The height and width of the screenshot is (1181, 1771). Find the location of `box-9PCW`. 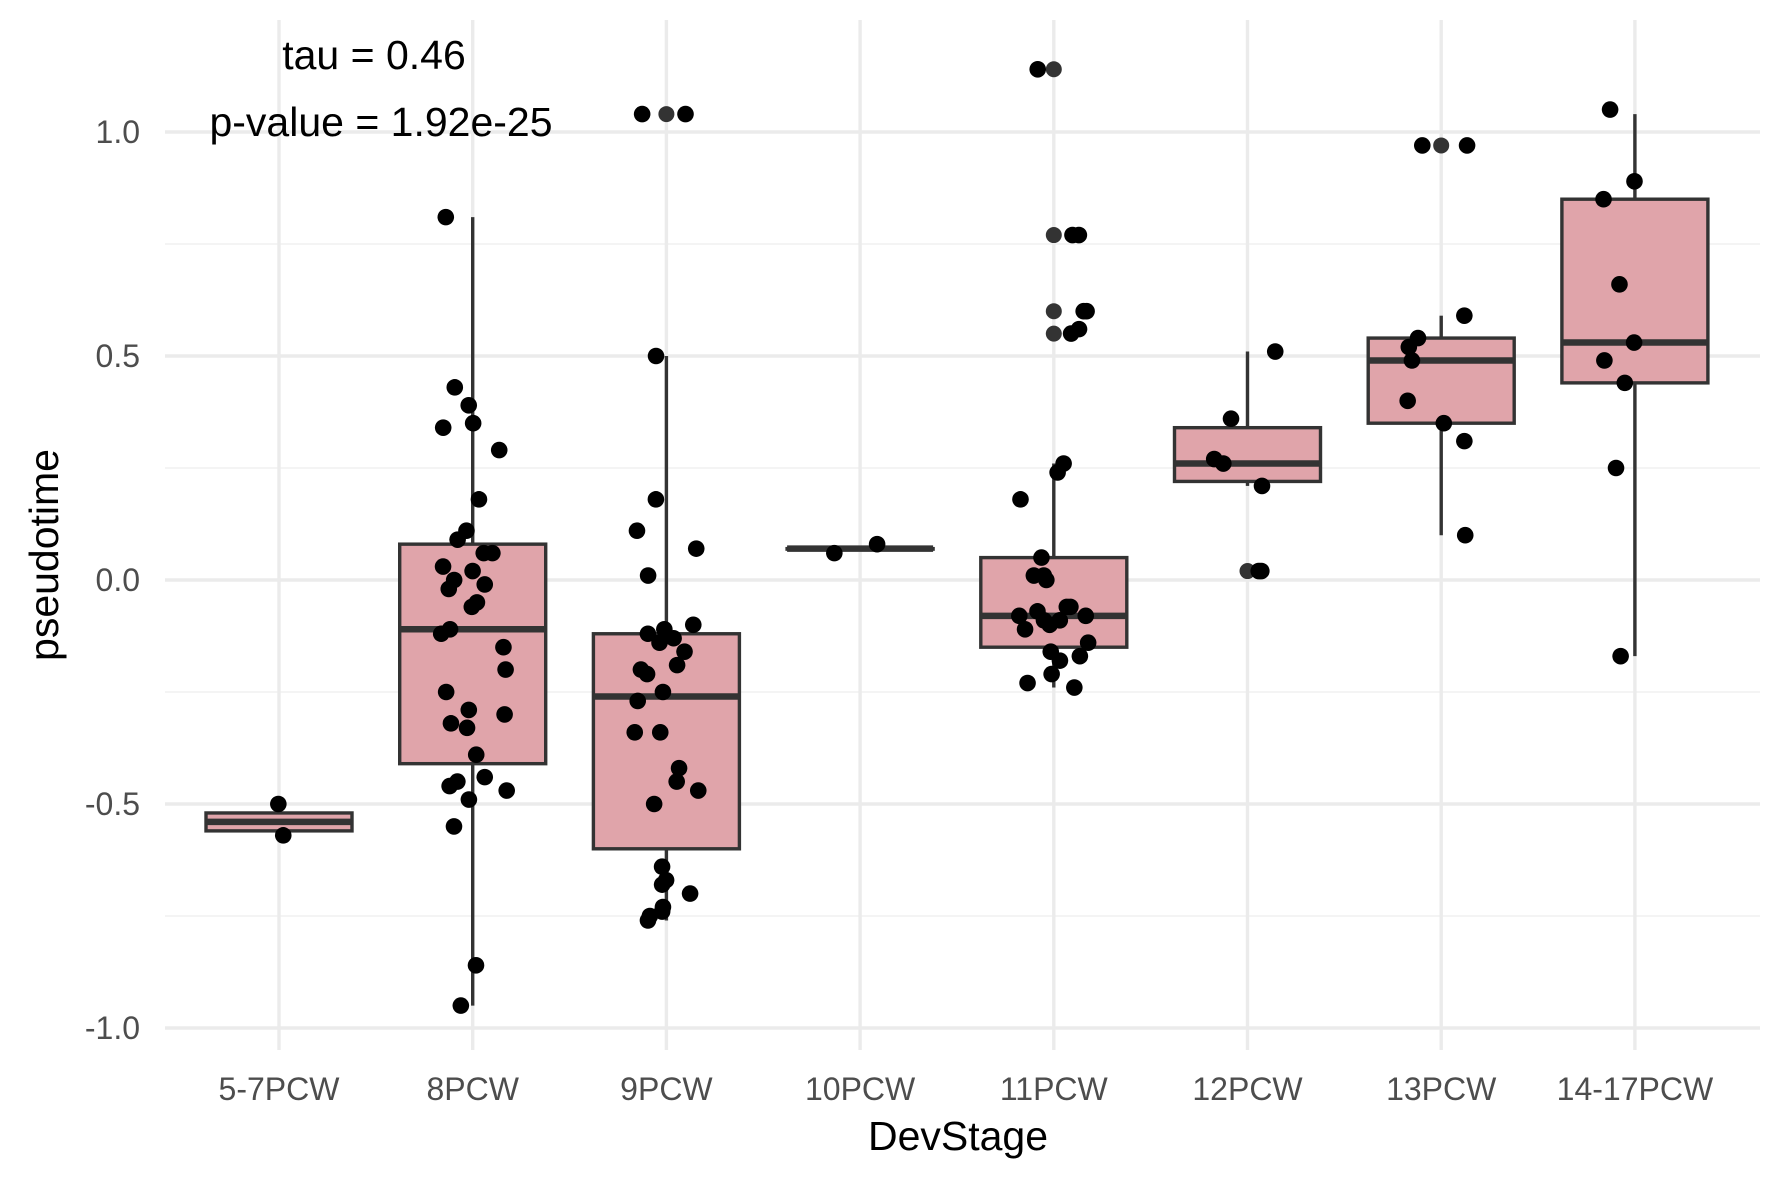

box-9PCW is located at coordinates (666, 513).